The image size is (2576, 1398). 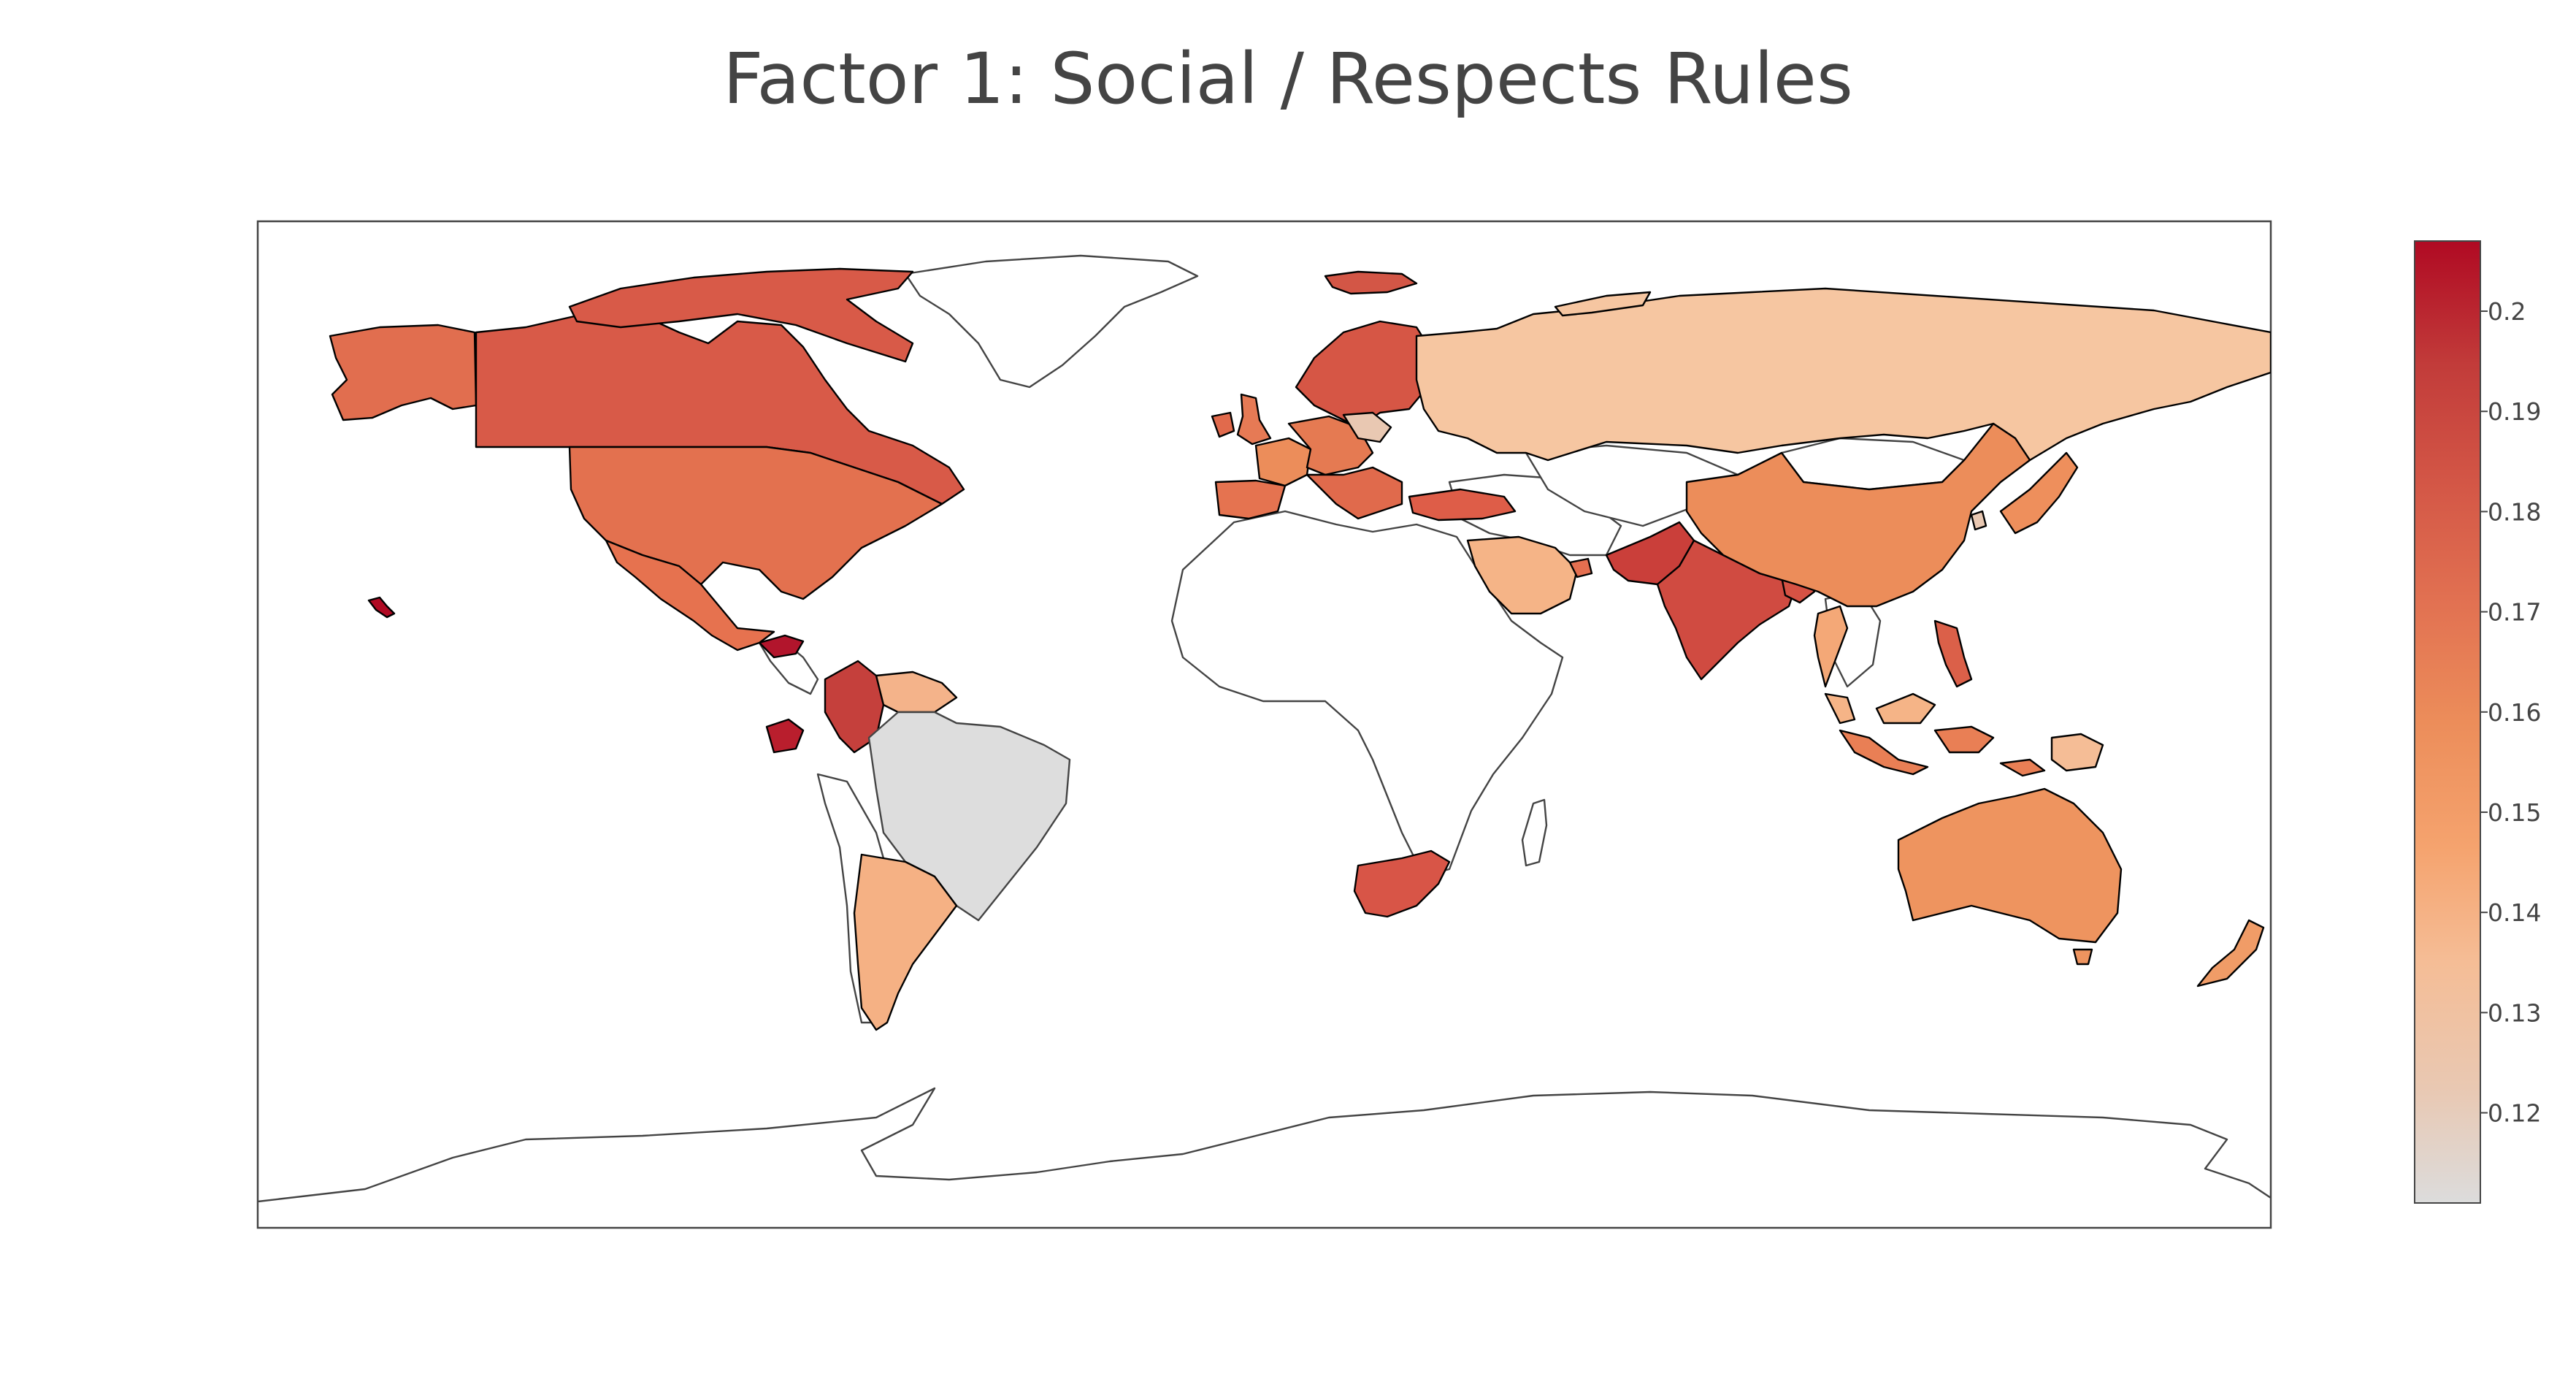 What do you see at coordinates (1254, 419) in the screenshot?
I see `country-united-kingdom` at bounding box center [1254, 419].